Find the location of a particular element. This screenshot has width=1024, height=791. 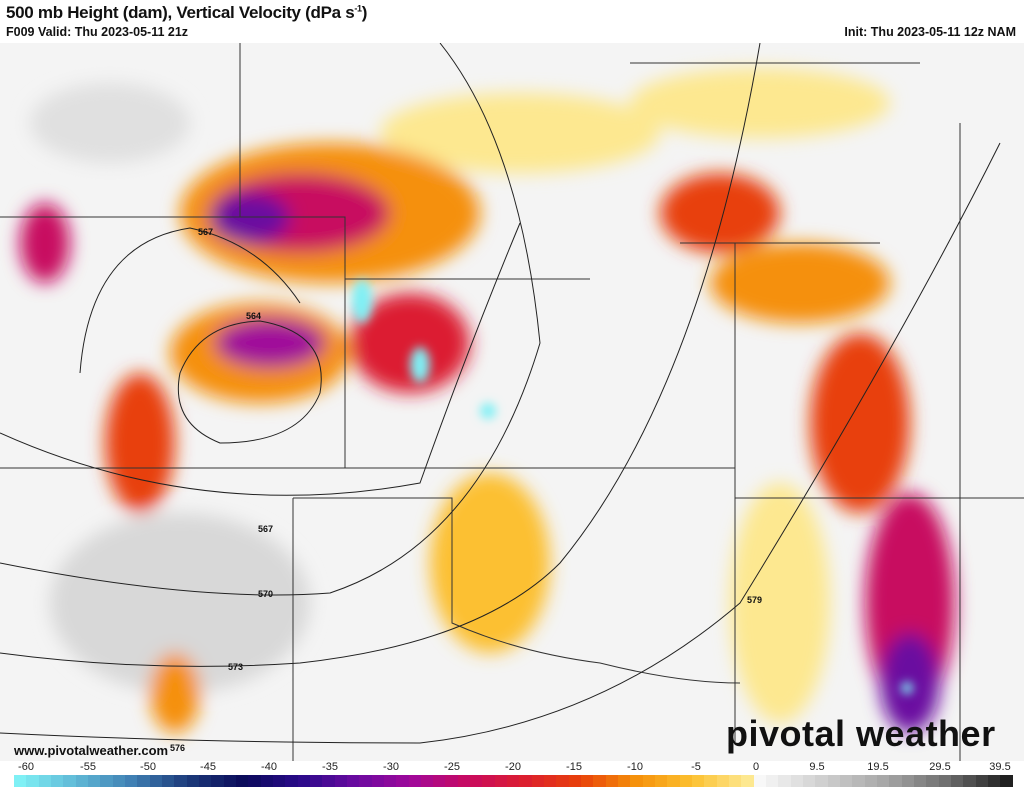

colorbar-tick: 0 is located at coordinates (756, 767).